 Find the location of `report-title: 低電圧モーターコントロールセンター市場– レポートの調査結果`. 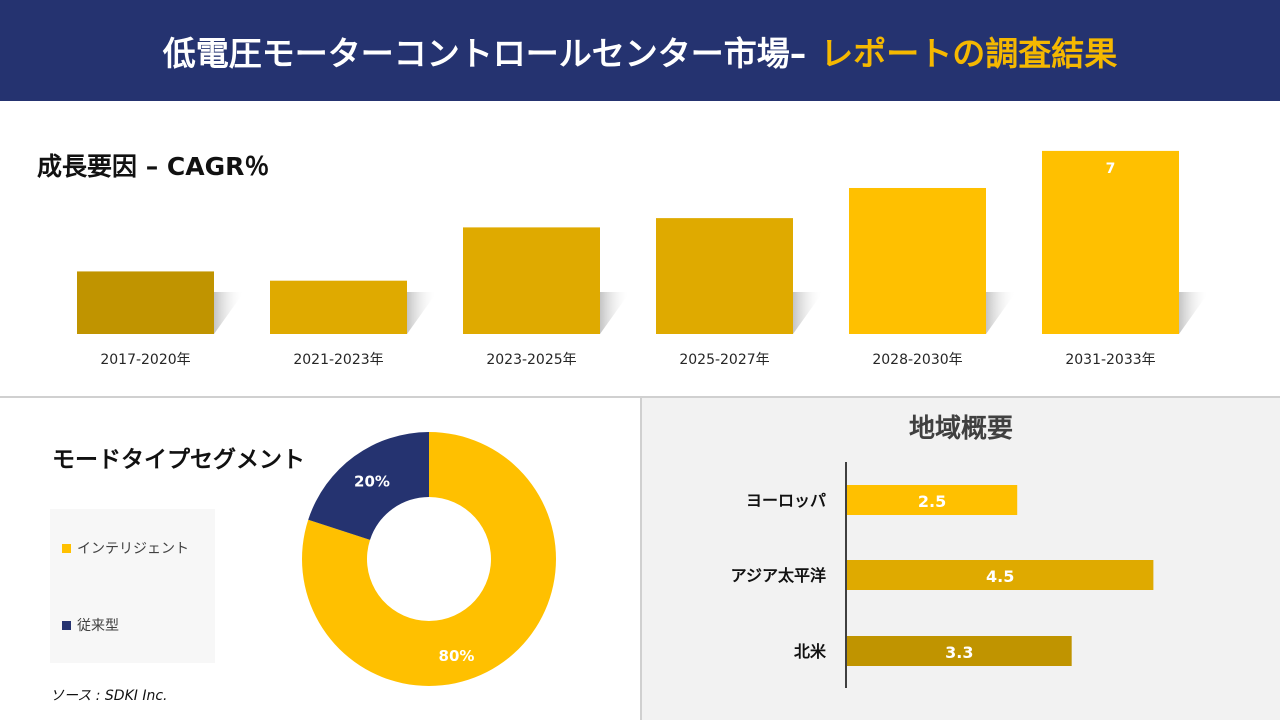

report-title: 低電圧モーターコントロールセンター市場– レポートの調査結果 is located at coordinates (640, 51).